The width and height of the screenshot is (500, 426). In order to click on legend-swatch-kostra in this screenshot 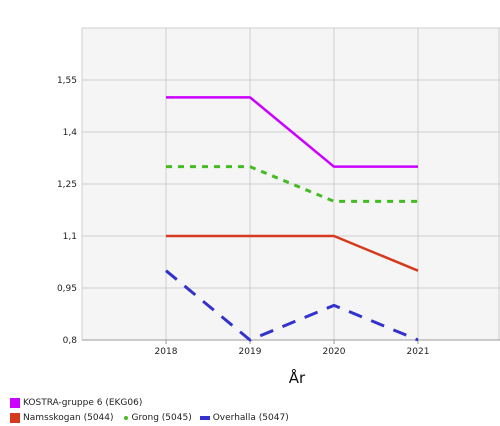, I will do `click(15, 402)`.